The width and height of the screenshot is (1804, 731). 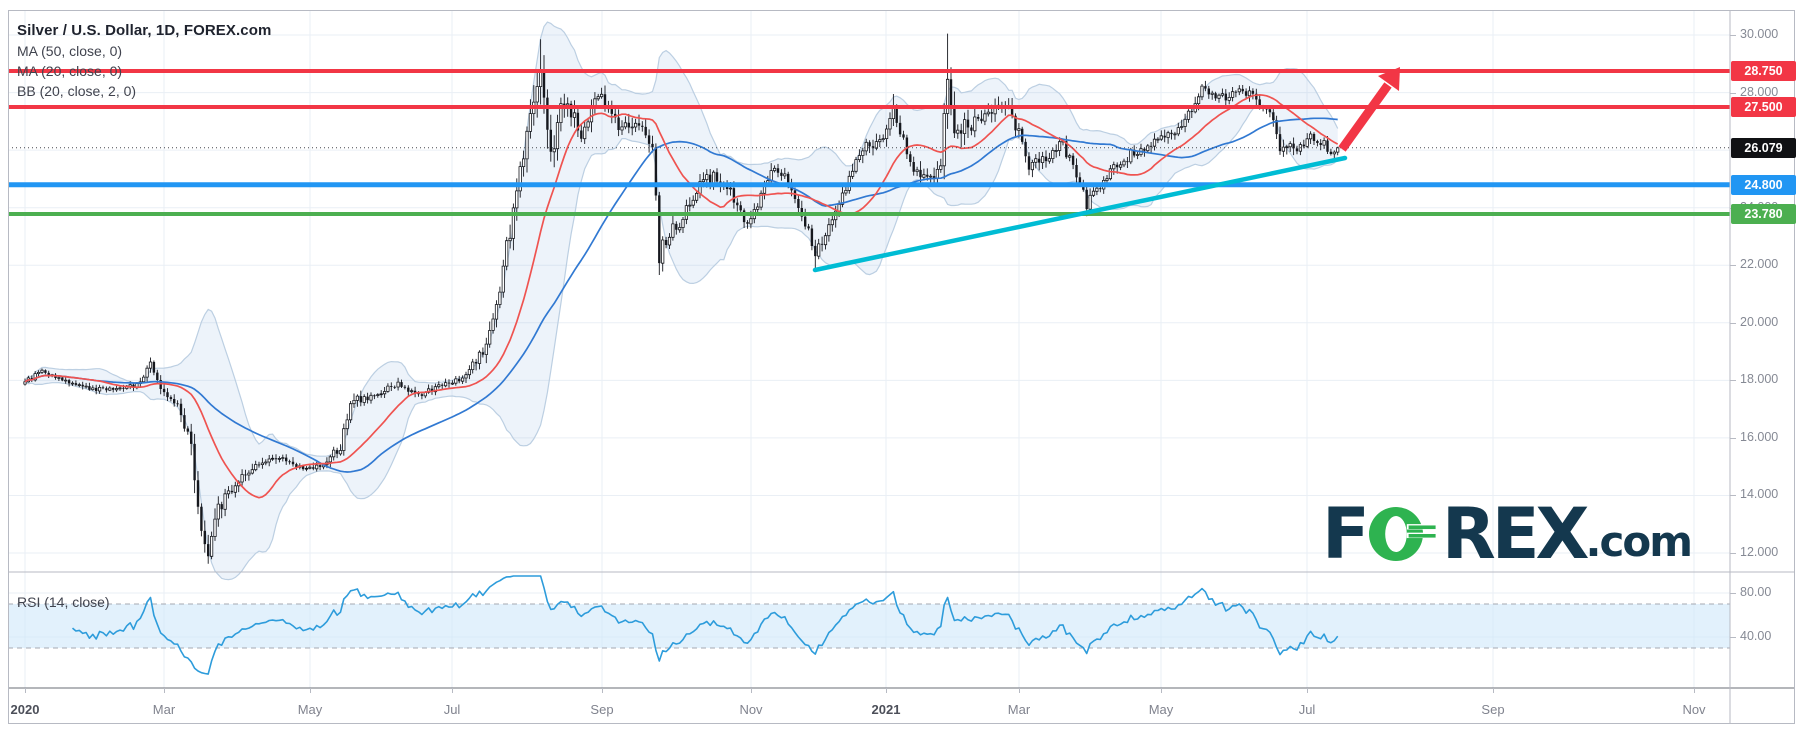 I want to click on price-badge-24.800: 24.800, so click(x=1763, y=185).